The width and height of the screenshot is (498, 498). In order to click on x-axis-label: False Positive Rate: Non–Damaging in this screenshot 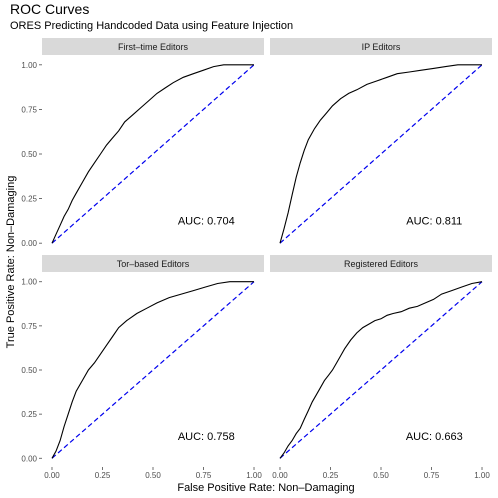, I will do `click(265, 488)`.